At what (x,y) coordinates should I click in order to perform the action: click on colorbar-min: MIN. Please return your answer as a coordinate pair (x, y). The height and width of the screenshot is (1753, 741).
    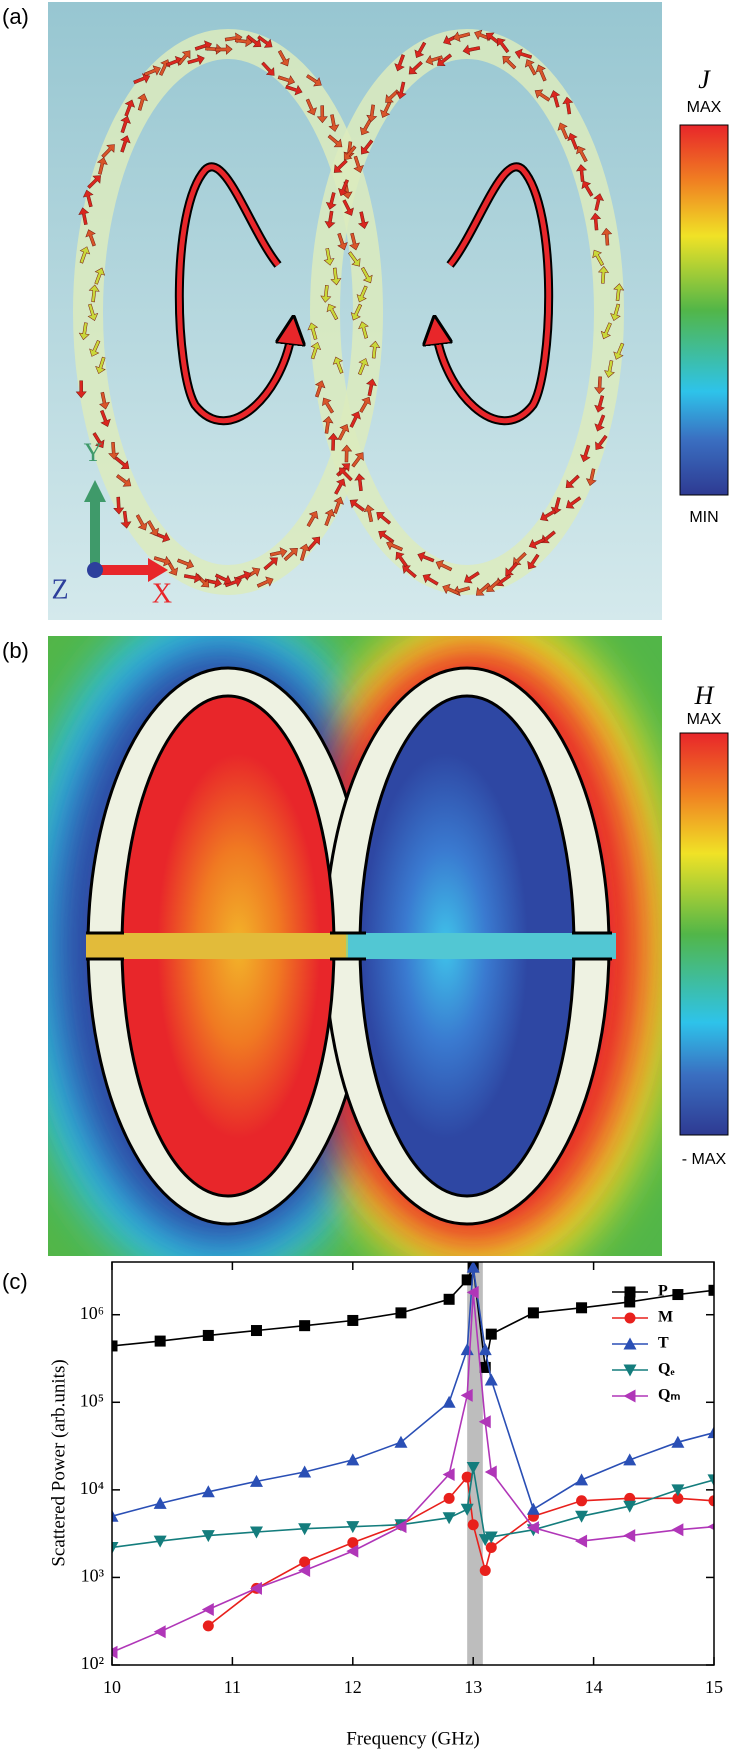
    Looking at the image, I should click on (703, 517).